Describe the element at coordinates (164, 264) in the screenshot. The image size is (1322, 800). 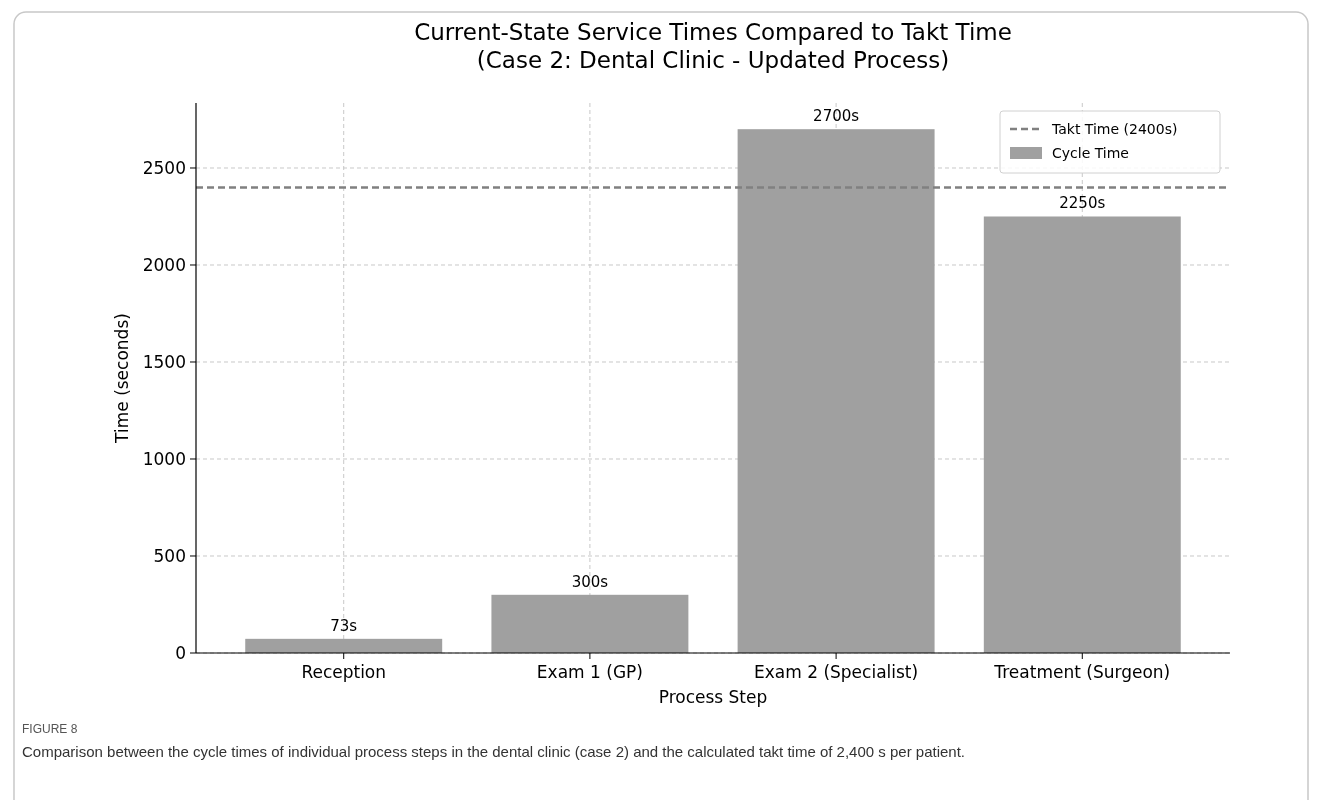
I see `y-tick-label: 2000` at that location.